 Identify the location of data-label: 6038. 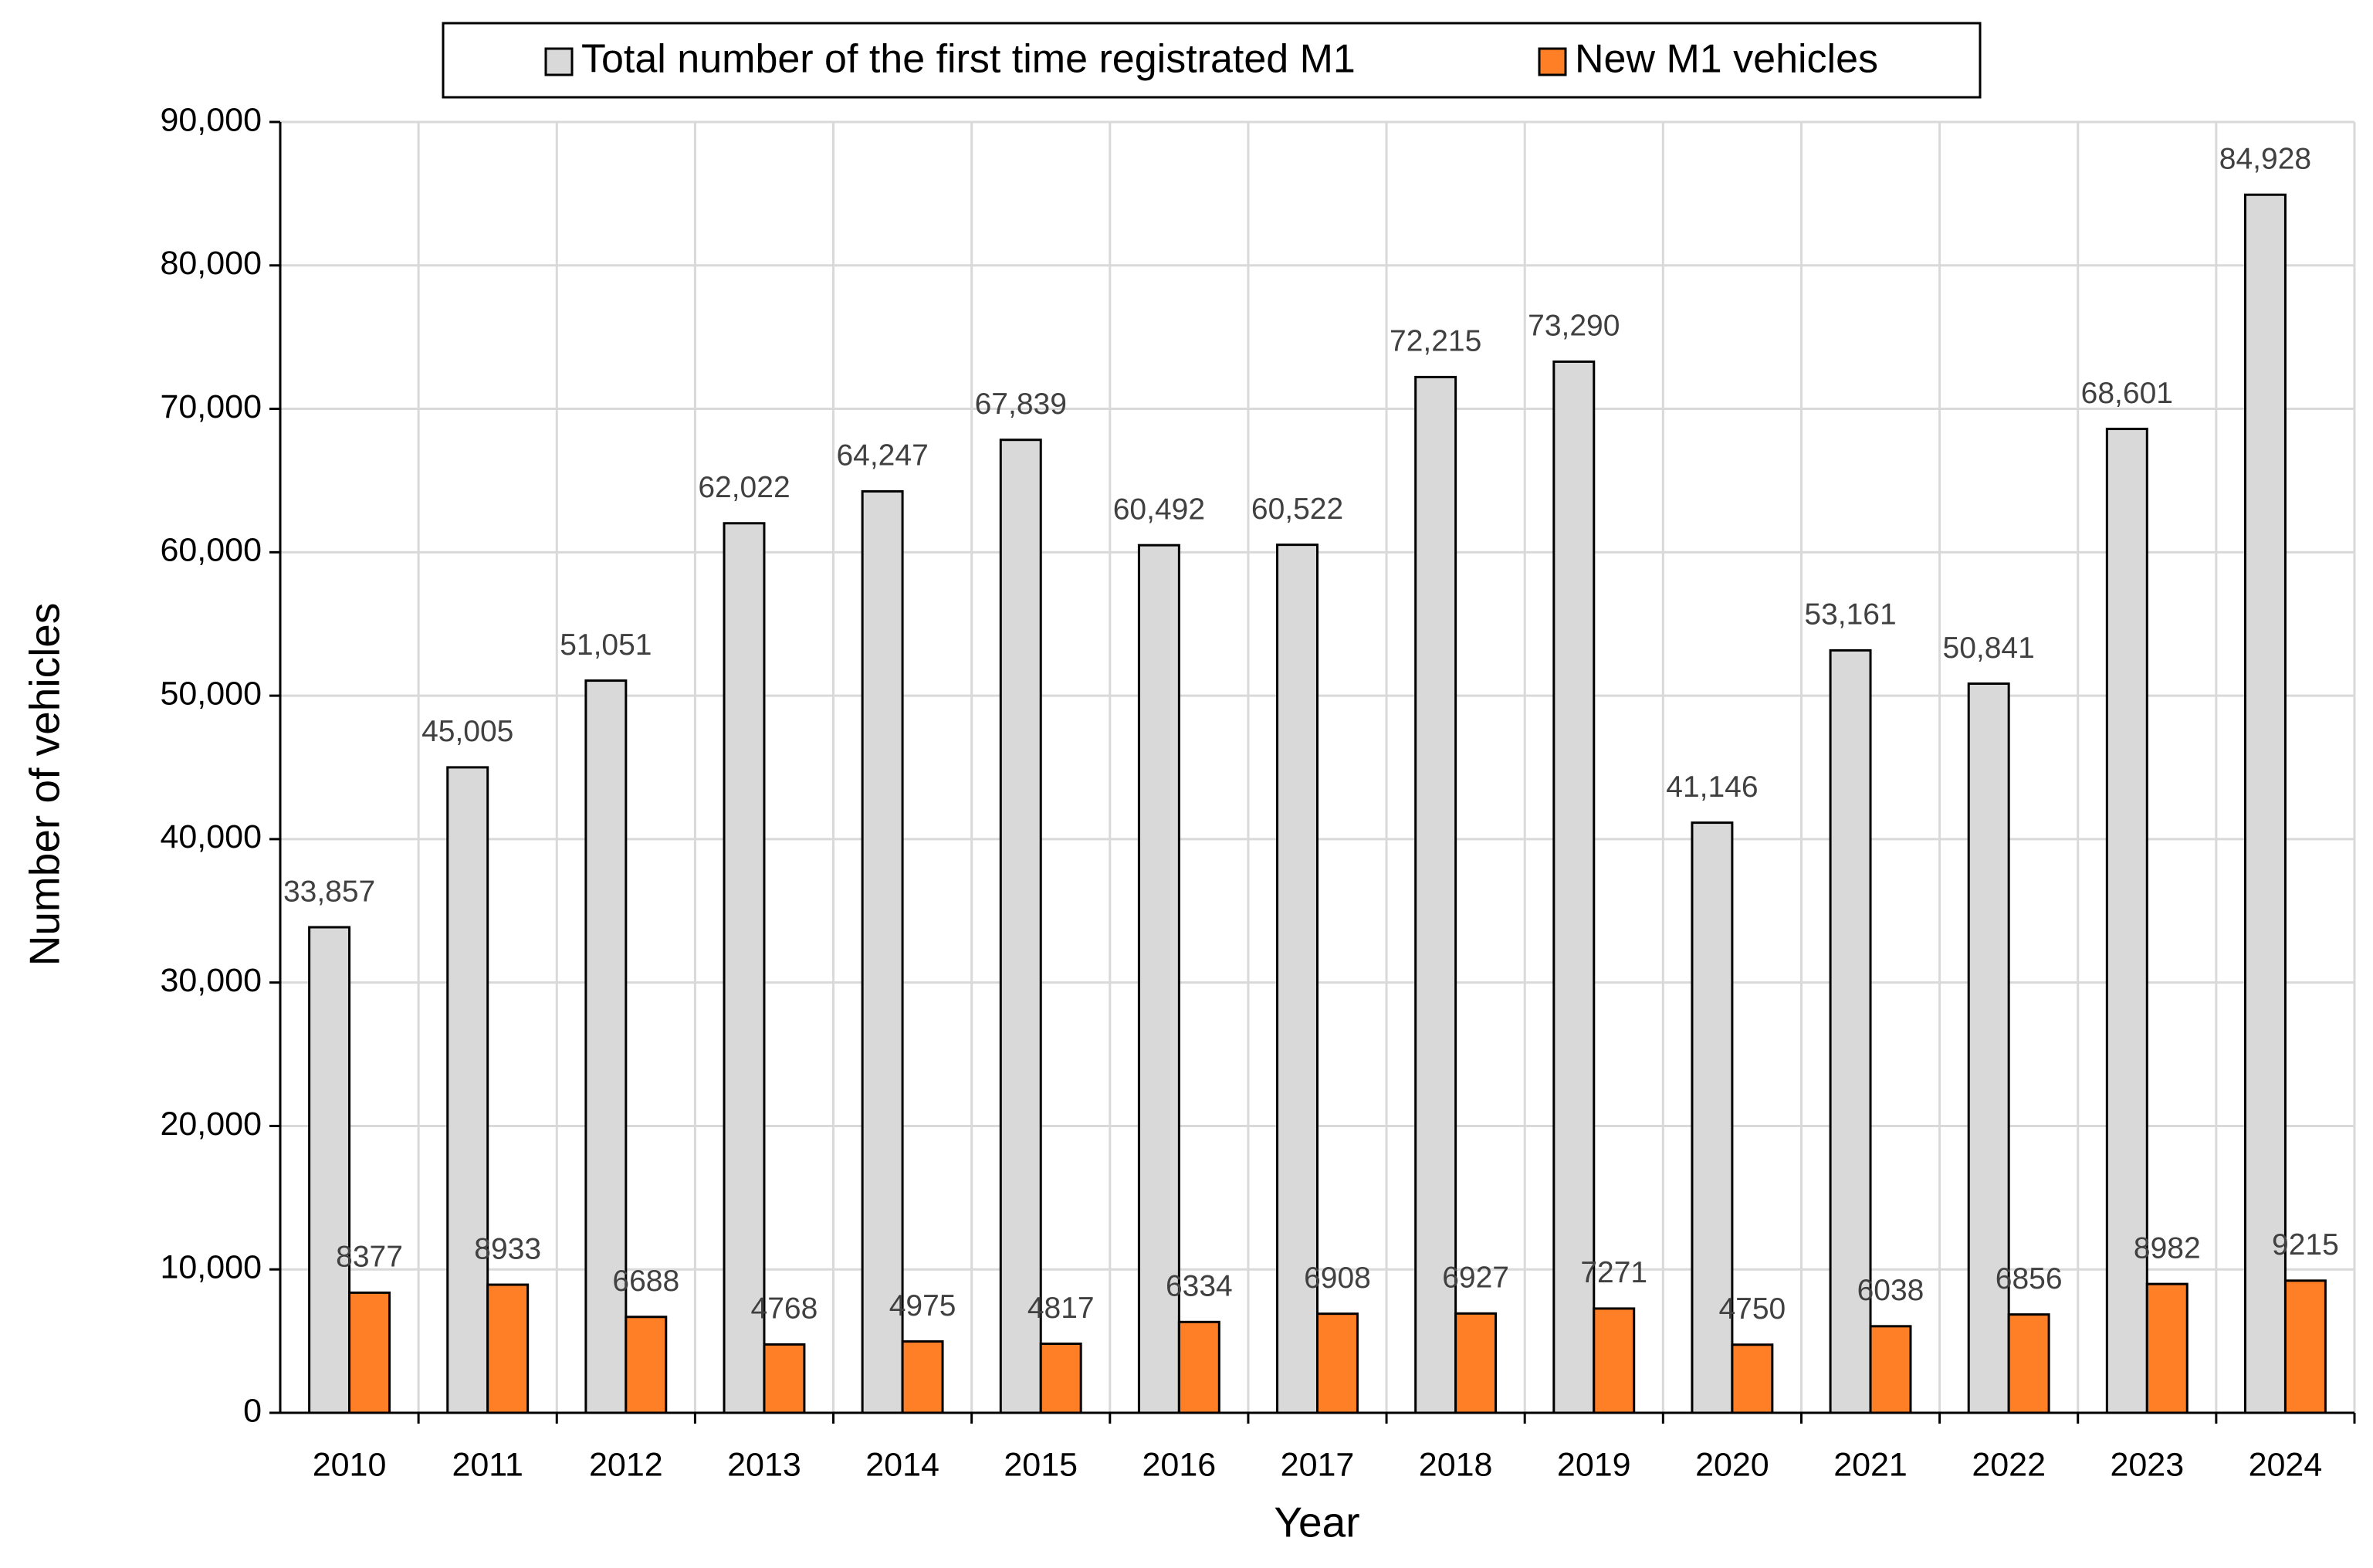
(1890, 1290).